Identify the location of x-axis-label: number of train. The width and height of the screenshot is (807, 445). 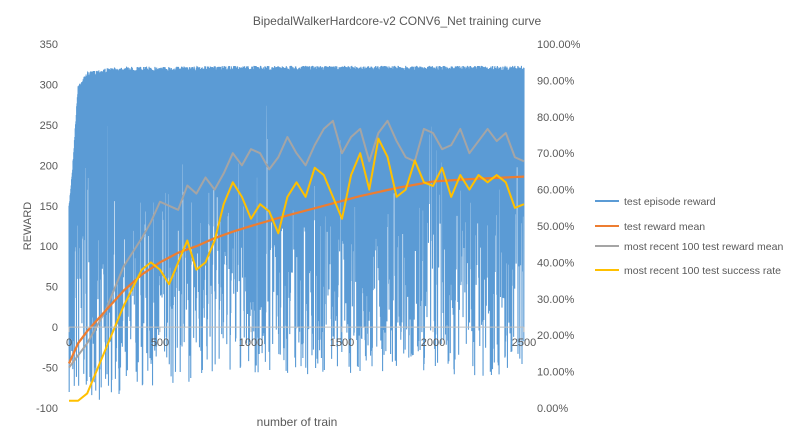
(297, 422).